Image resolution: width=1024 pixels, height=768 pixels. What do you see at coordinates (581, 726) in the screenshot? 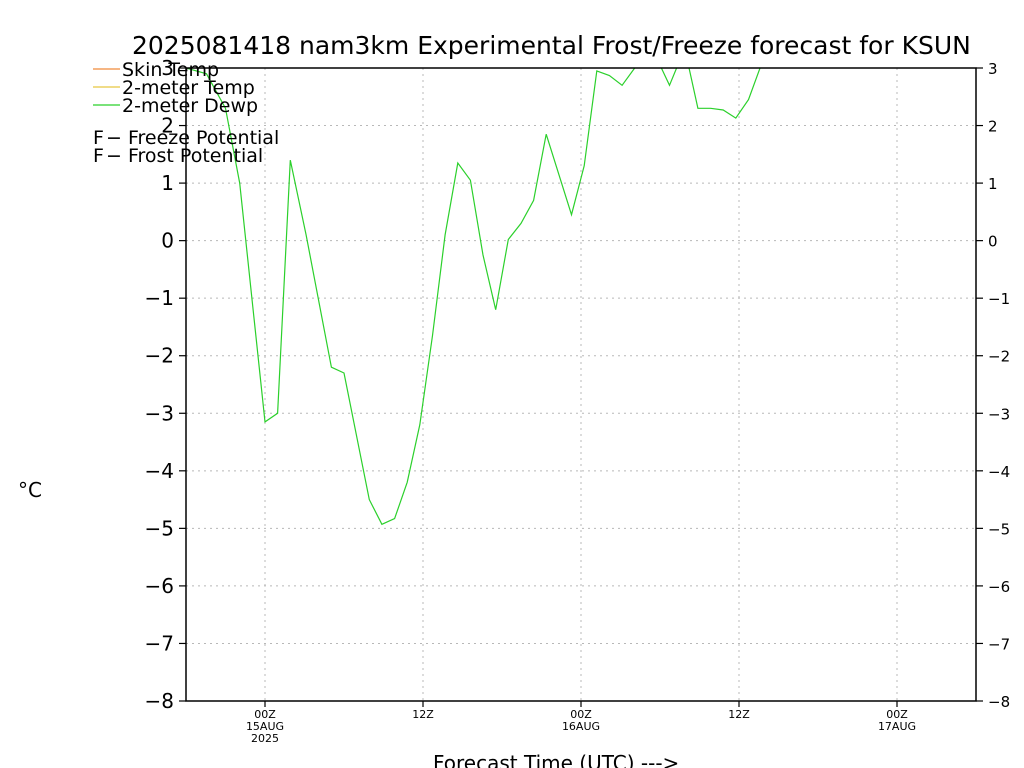
I see `x-tick-label: 16AUG` at bounding box center [581, 726].